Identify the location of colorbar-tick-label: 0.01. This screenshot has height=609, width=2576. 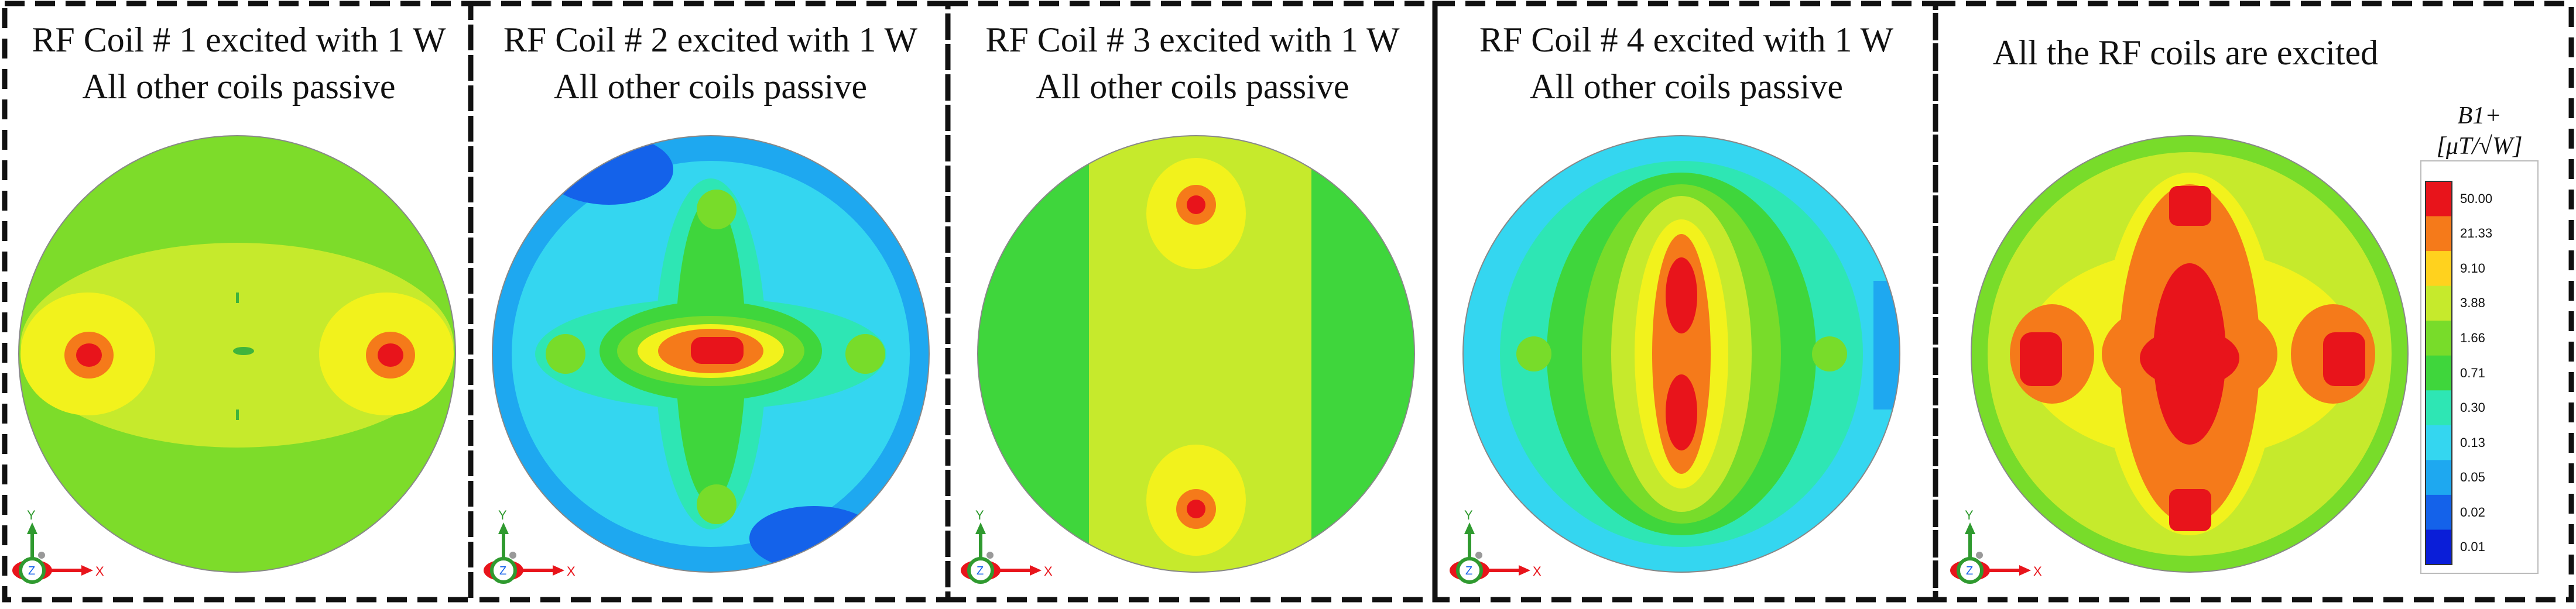
(2472, 547).